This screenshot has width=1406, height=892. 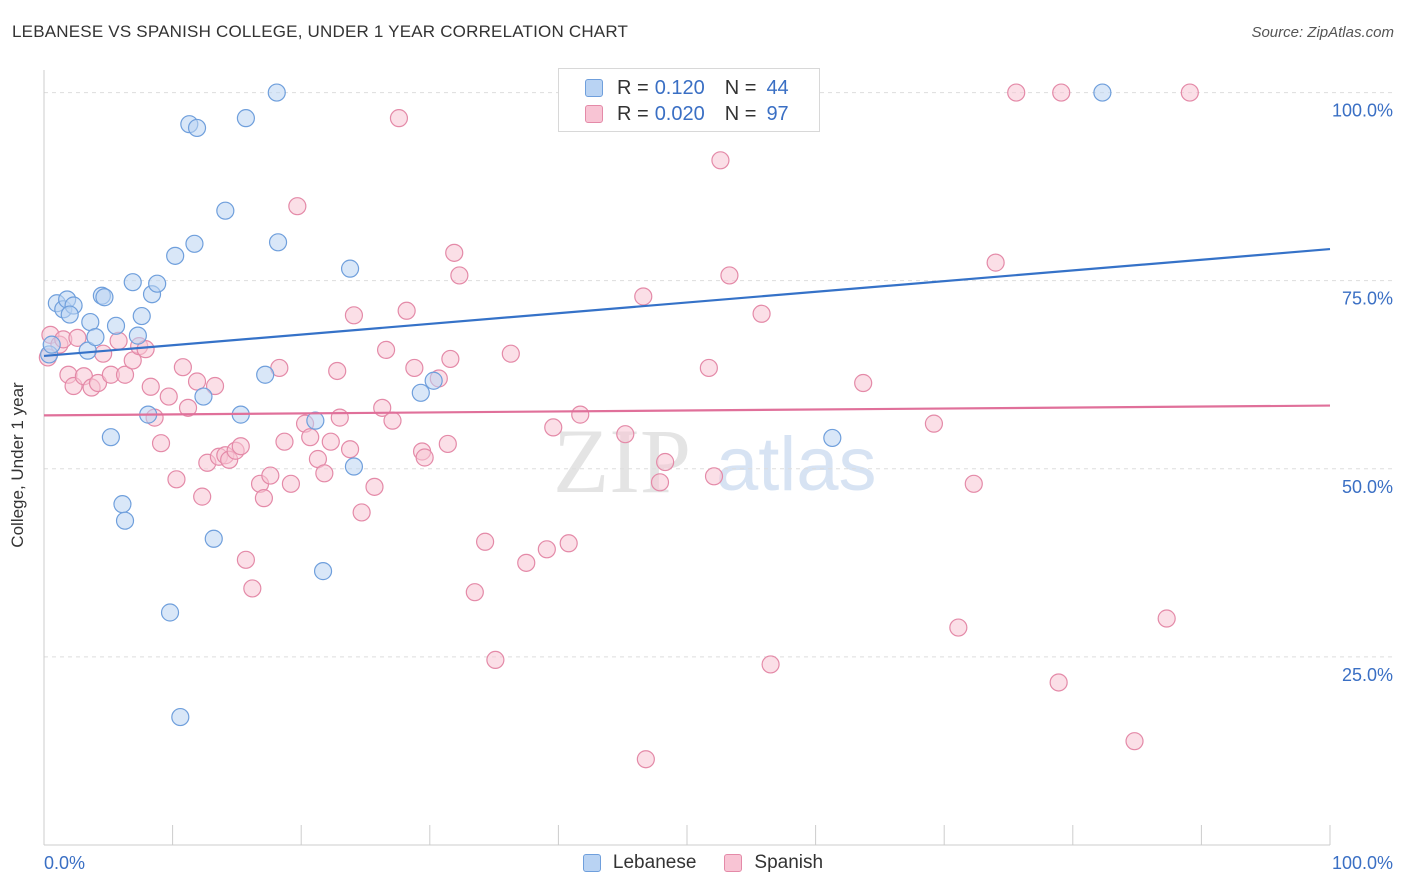 I want to click on x-tick-label: 100.0%, so click(x=1362, y=863).